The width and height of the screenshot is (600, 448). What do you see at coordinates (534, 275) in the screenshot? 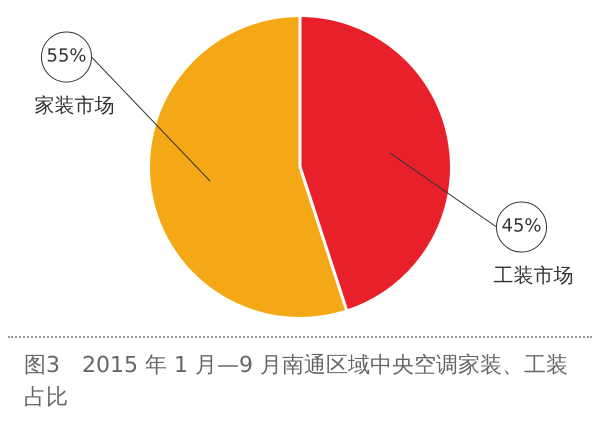
I see `slice-label: 工装市场` at bounding box center [534, 275].